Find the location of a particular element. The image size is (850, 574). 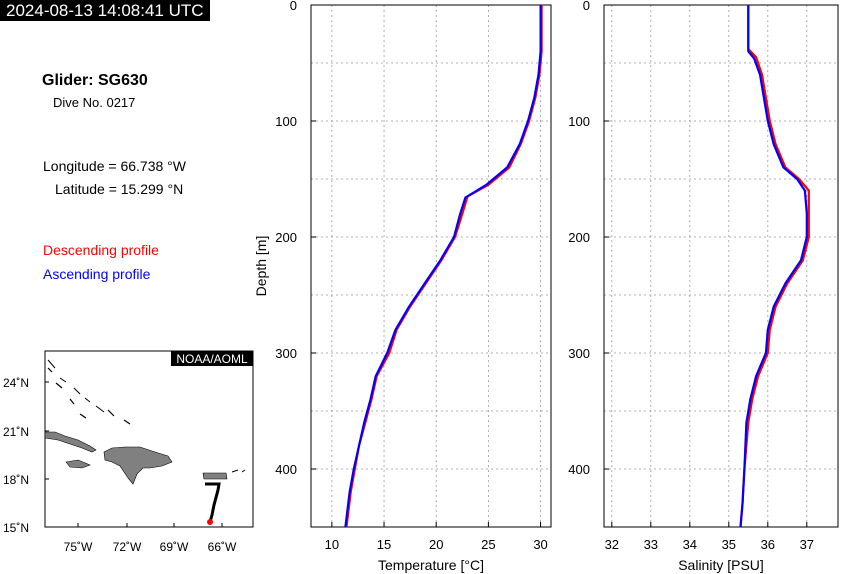

longitude: Longitude = 66.738 °W is located at coordinates (114, 166).